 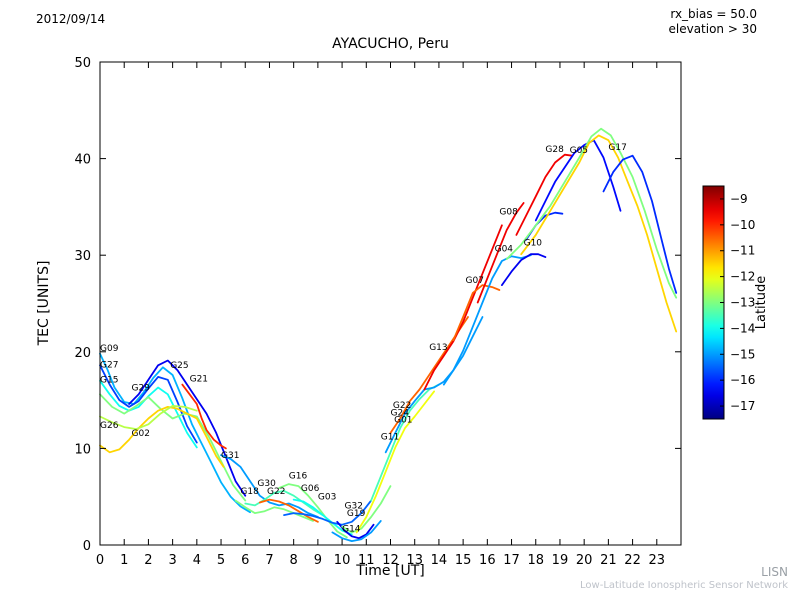 What do you see at coordinates (390, 571) in the screenshot?
I see `x-axis-label: Time [UT]` at bounding box center [390, 571].